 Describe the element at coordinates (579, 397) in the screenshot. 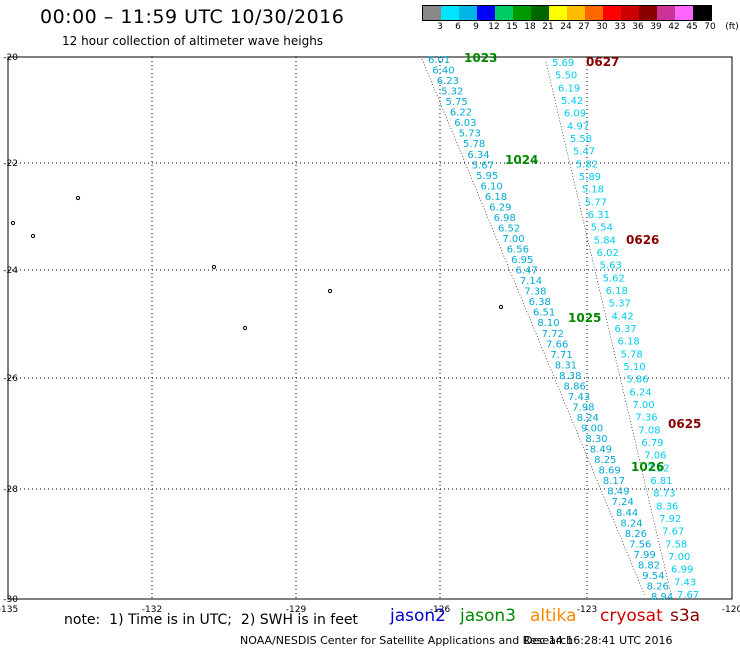

I see `wave-height-value: 7.43` at that location.